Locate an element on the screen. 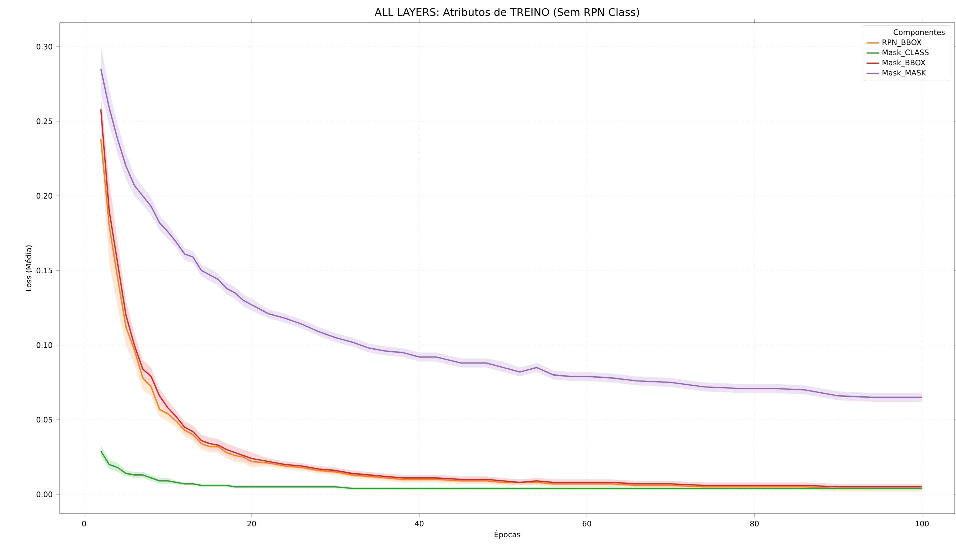 The image size is (956, 557). chart-title: ALL LAYERS: Atributos de TREINO (Sem RPN Class) is located at coordinates (507, 13).